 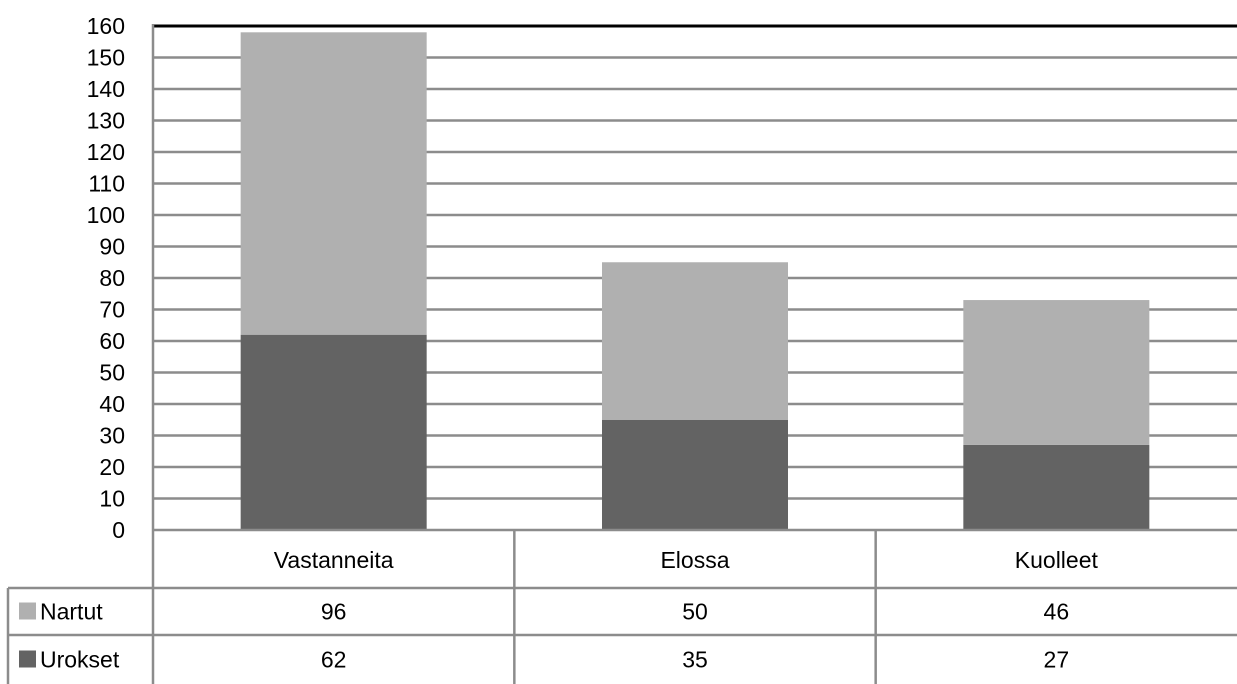 I want to click on y-tick-label: 30, so click(x=112, y=436).